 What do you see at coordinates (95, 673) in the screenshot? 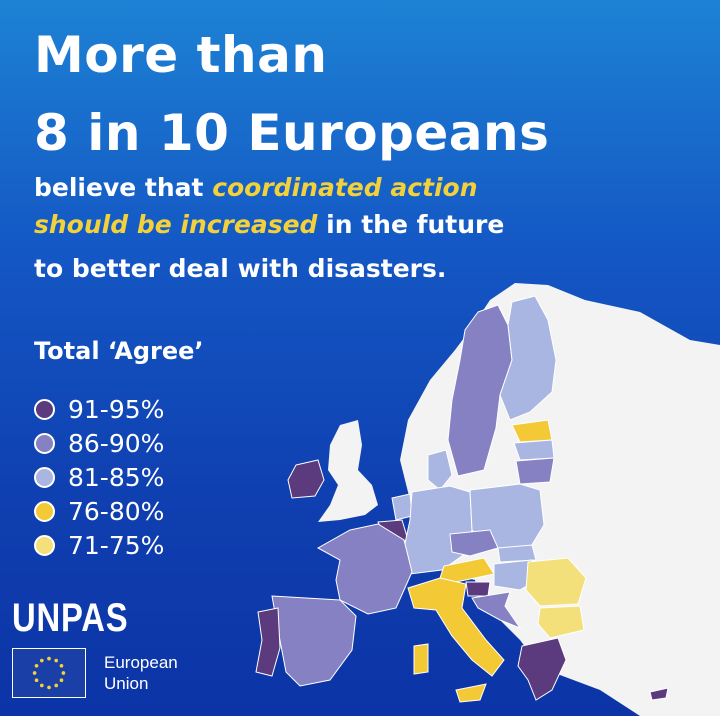
I see `eu-logo: European Union` at bounding box center [95, 673].